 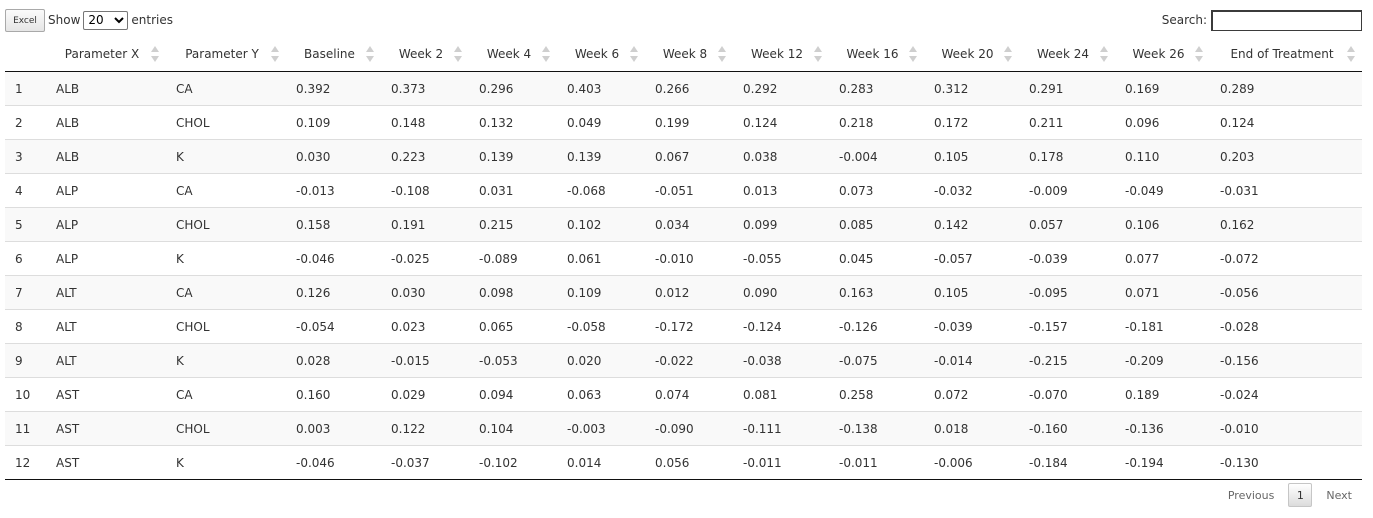 I want to click on table-cell: -0.056, so click(x=1286, y=292).